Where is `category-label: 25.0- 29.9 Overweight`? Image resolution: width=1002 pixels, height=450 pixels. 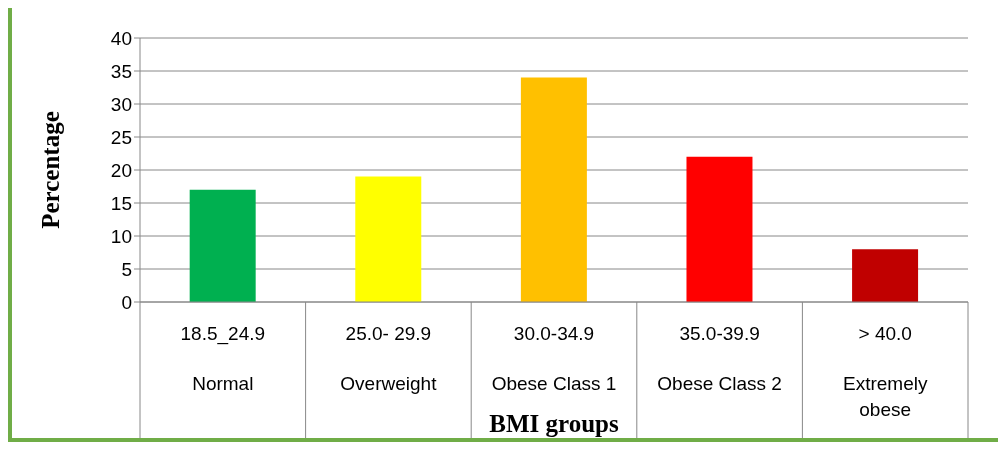 category-label: 25.0- 29.9 Overweight is located at coordinates (388, 358).